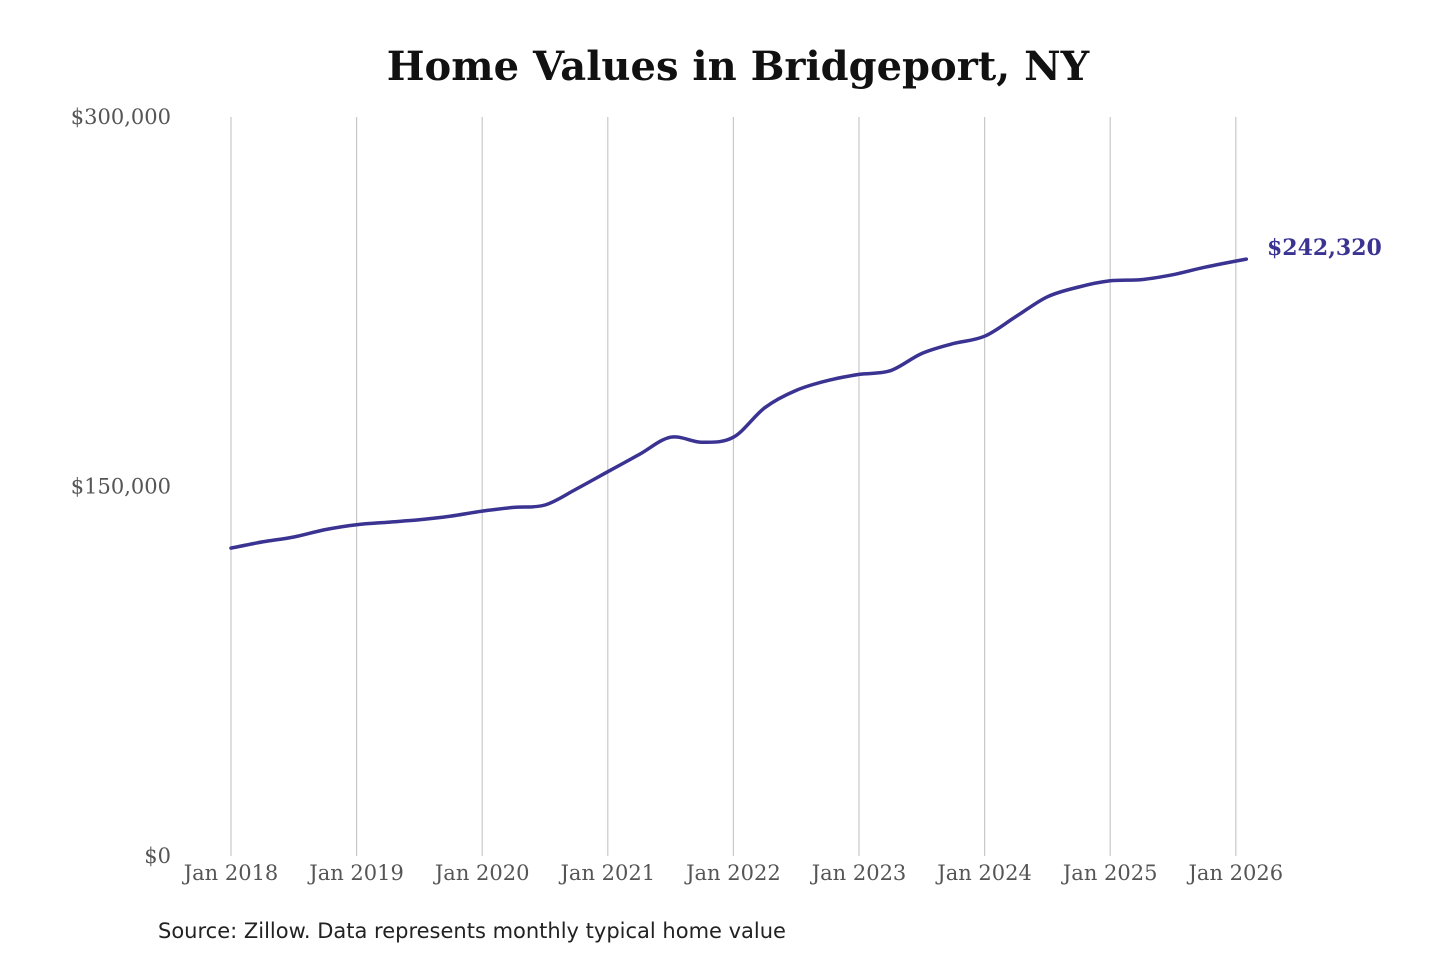 This screenshot has width=1440, height=960. I want to click on x-tick-label-8: Jan 2026, so click(1235, 873).